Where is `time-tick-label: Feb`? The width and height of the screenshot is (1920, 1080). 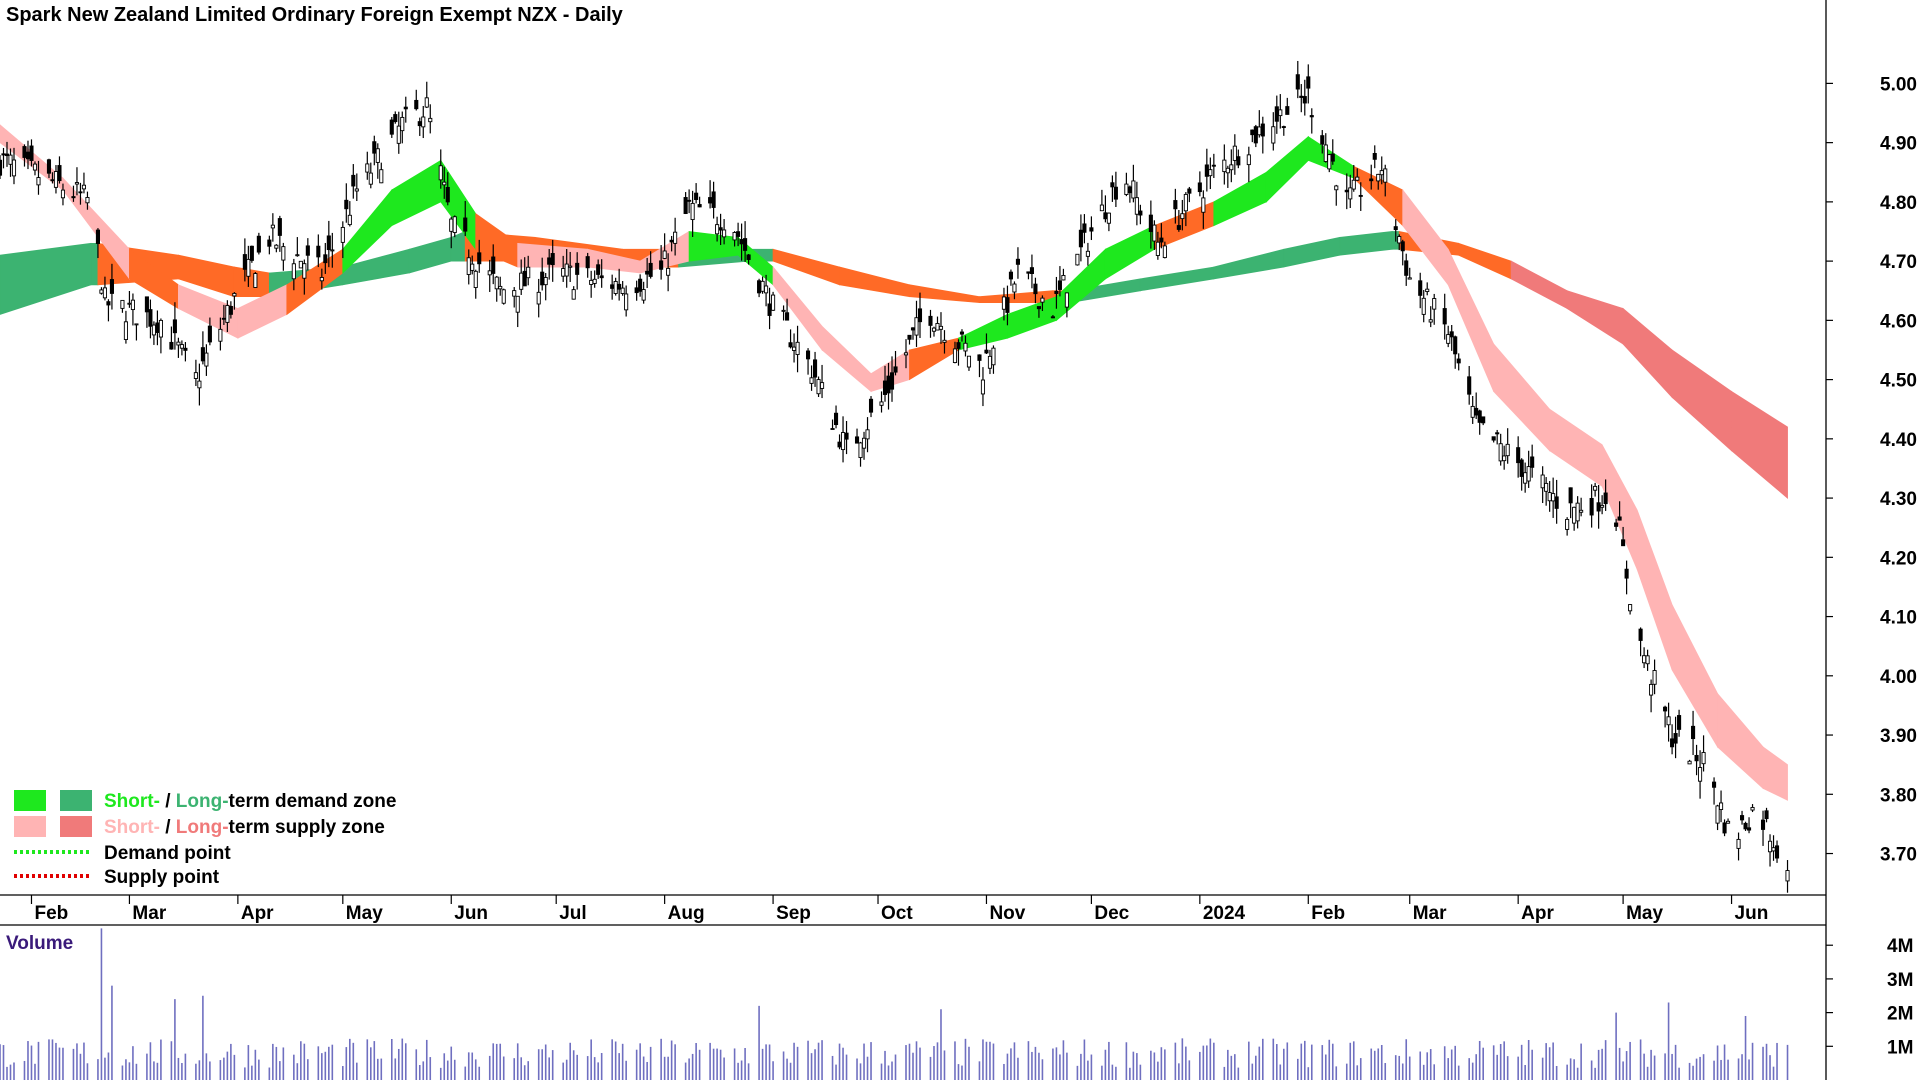
time-tick-label: Feb is located at coordinates (1328, 913).